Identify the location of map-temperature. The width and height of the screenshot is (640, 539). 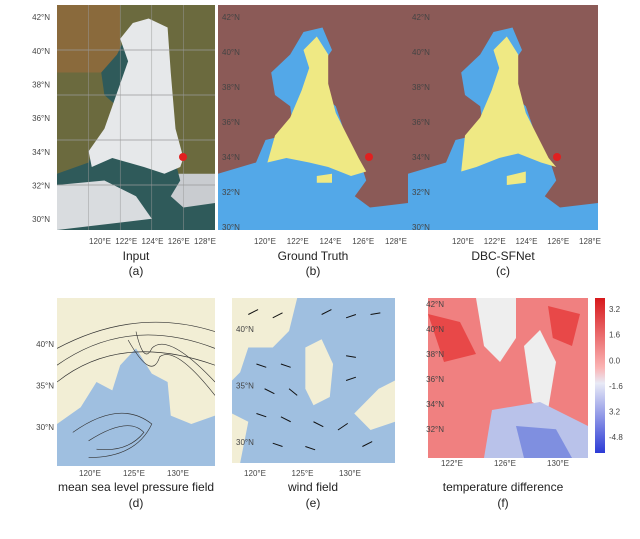
(508, 378).